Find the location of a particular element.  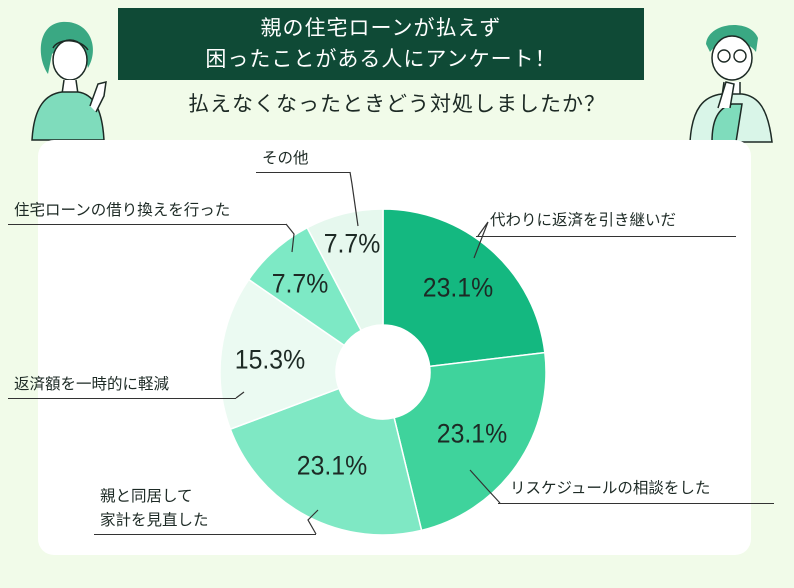

slice-value-6: 7.7% is located at coordinates (352, 243).